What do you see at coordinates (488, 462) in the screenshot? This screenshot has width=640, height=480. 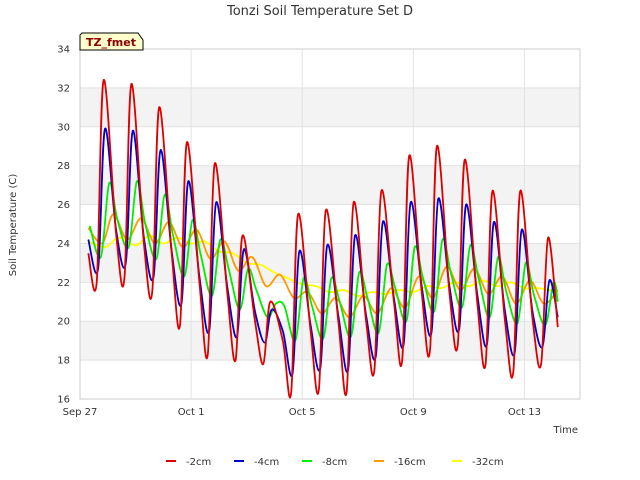 I see `legend-label: -32cm` at bounding box center [488, 462].